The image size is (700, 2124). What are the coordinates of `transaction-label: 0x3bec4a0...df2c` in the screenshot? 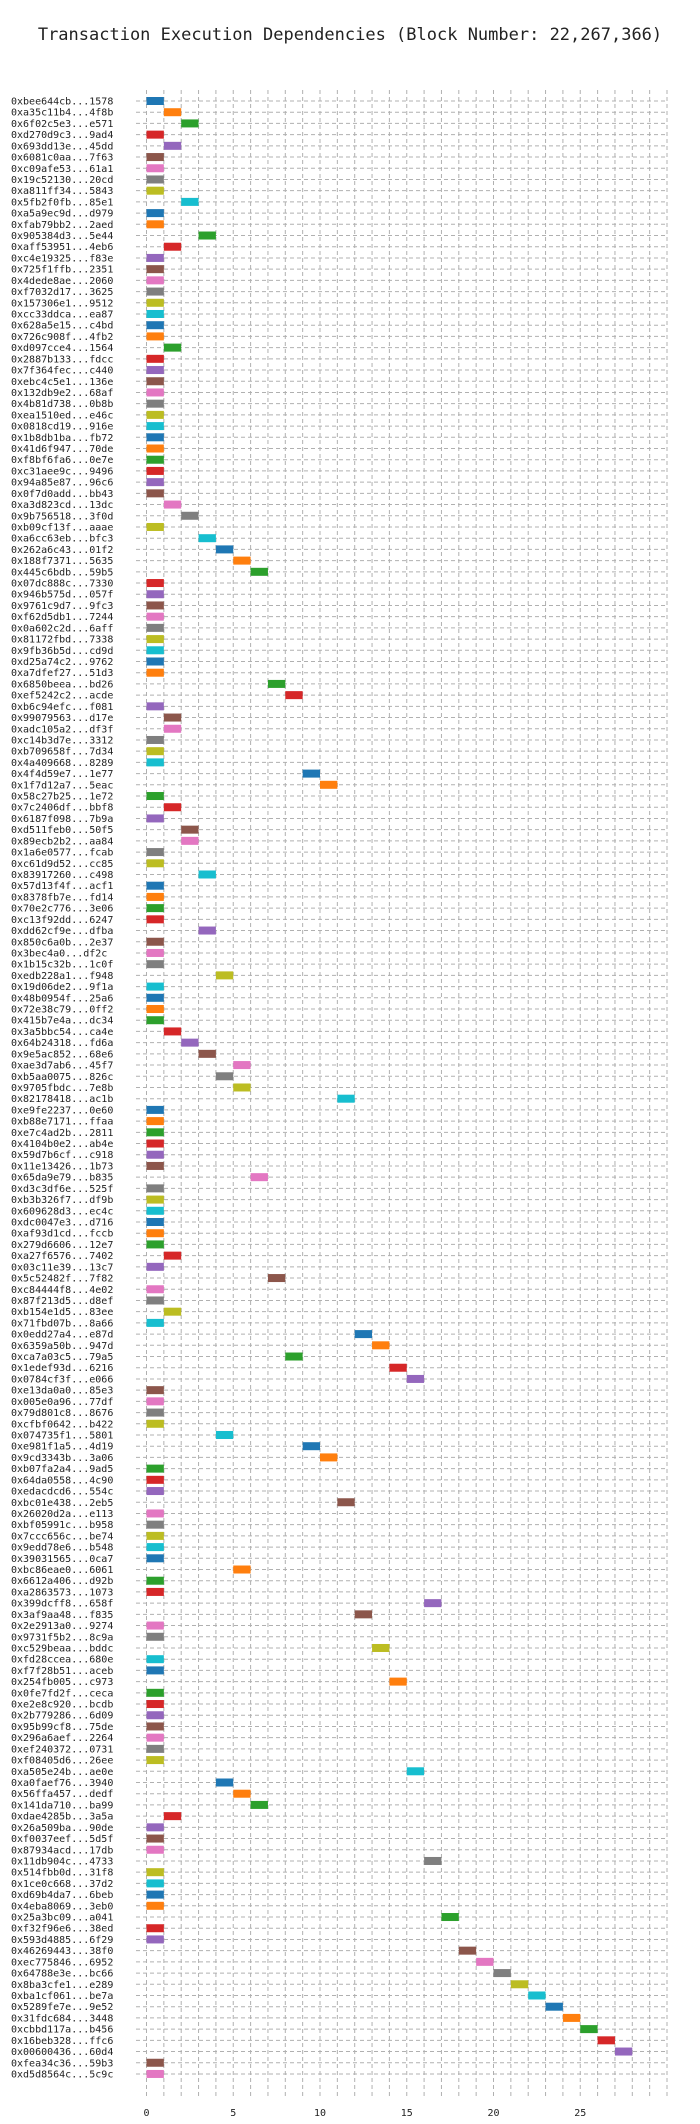 It's located at (59, 953).